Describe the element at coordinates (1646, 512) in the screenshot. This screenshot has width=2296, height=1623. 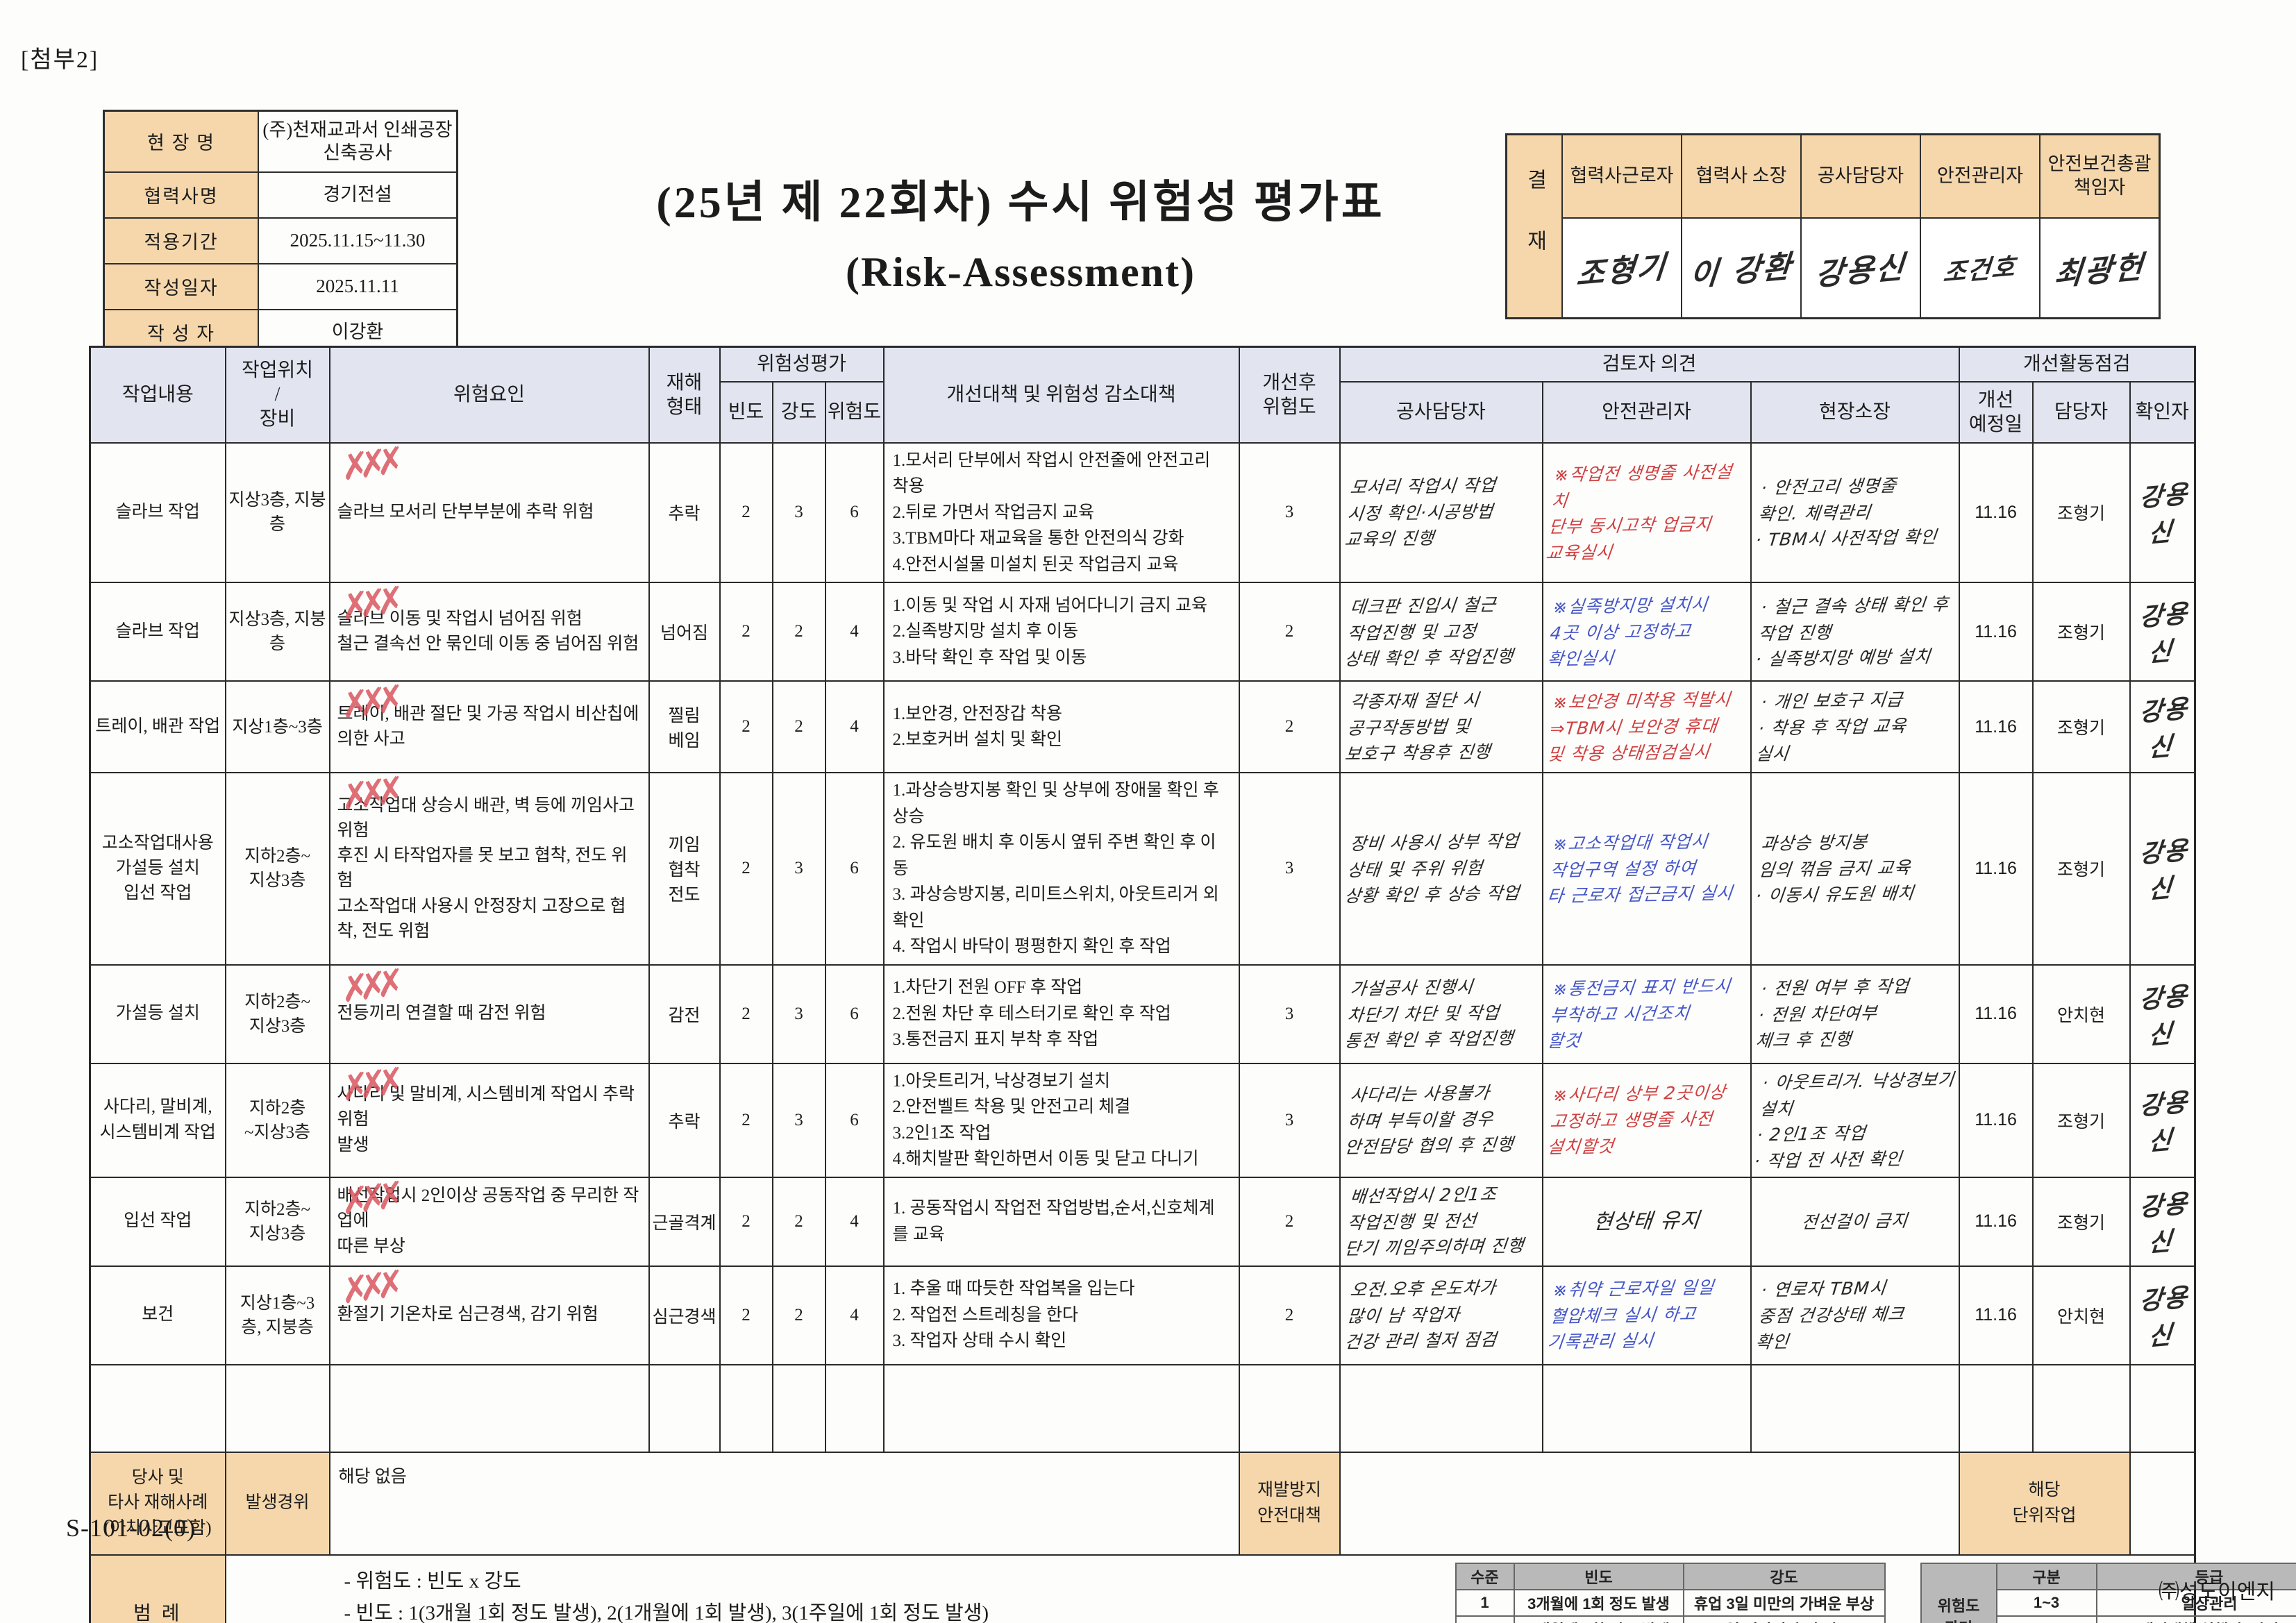
I see `rev-safety-cell: ※작업전 생명줄 사전설치 단부 동시고착 업금지 교육실시` at that location.